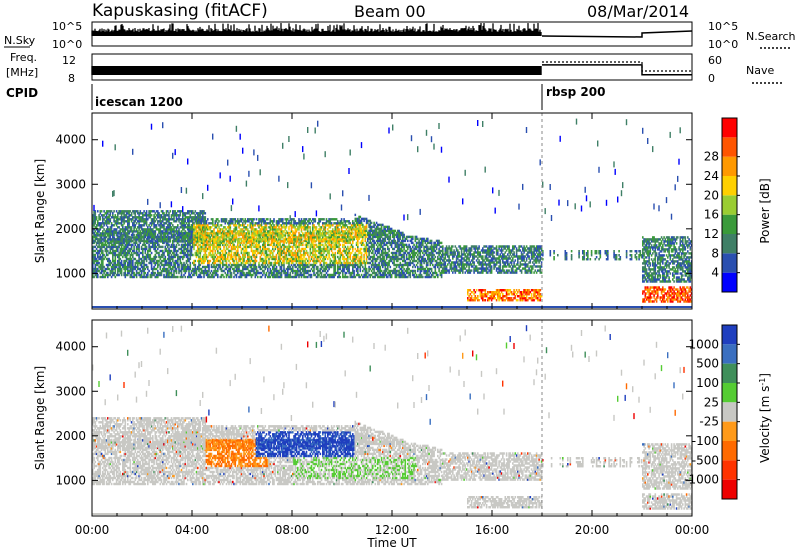 The height and width of the screenshot is (554, 800). Describe the element at coordinates (771, 36) in the screenshot. I see `nsearch-label: N.Search` at that location.